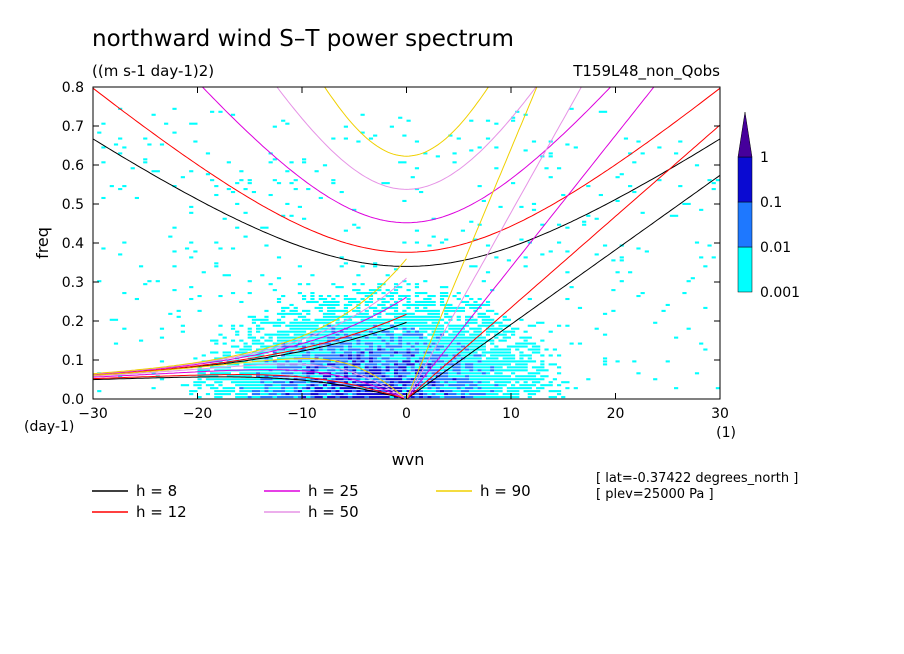  Describe the element at coordinates (311, 501) in the screenshot. I see `legend: h = 8 h = 12 h = 25 h = 50 h = 90` at that location.